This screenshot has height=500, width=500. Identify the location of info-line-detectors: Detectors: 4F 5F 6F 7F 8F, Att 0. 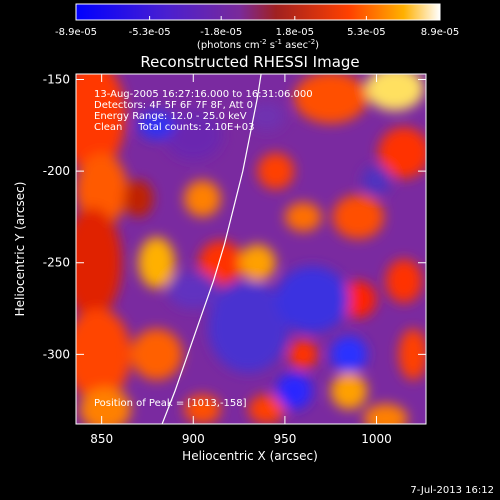
(173, 105).